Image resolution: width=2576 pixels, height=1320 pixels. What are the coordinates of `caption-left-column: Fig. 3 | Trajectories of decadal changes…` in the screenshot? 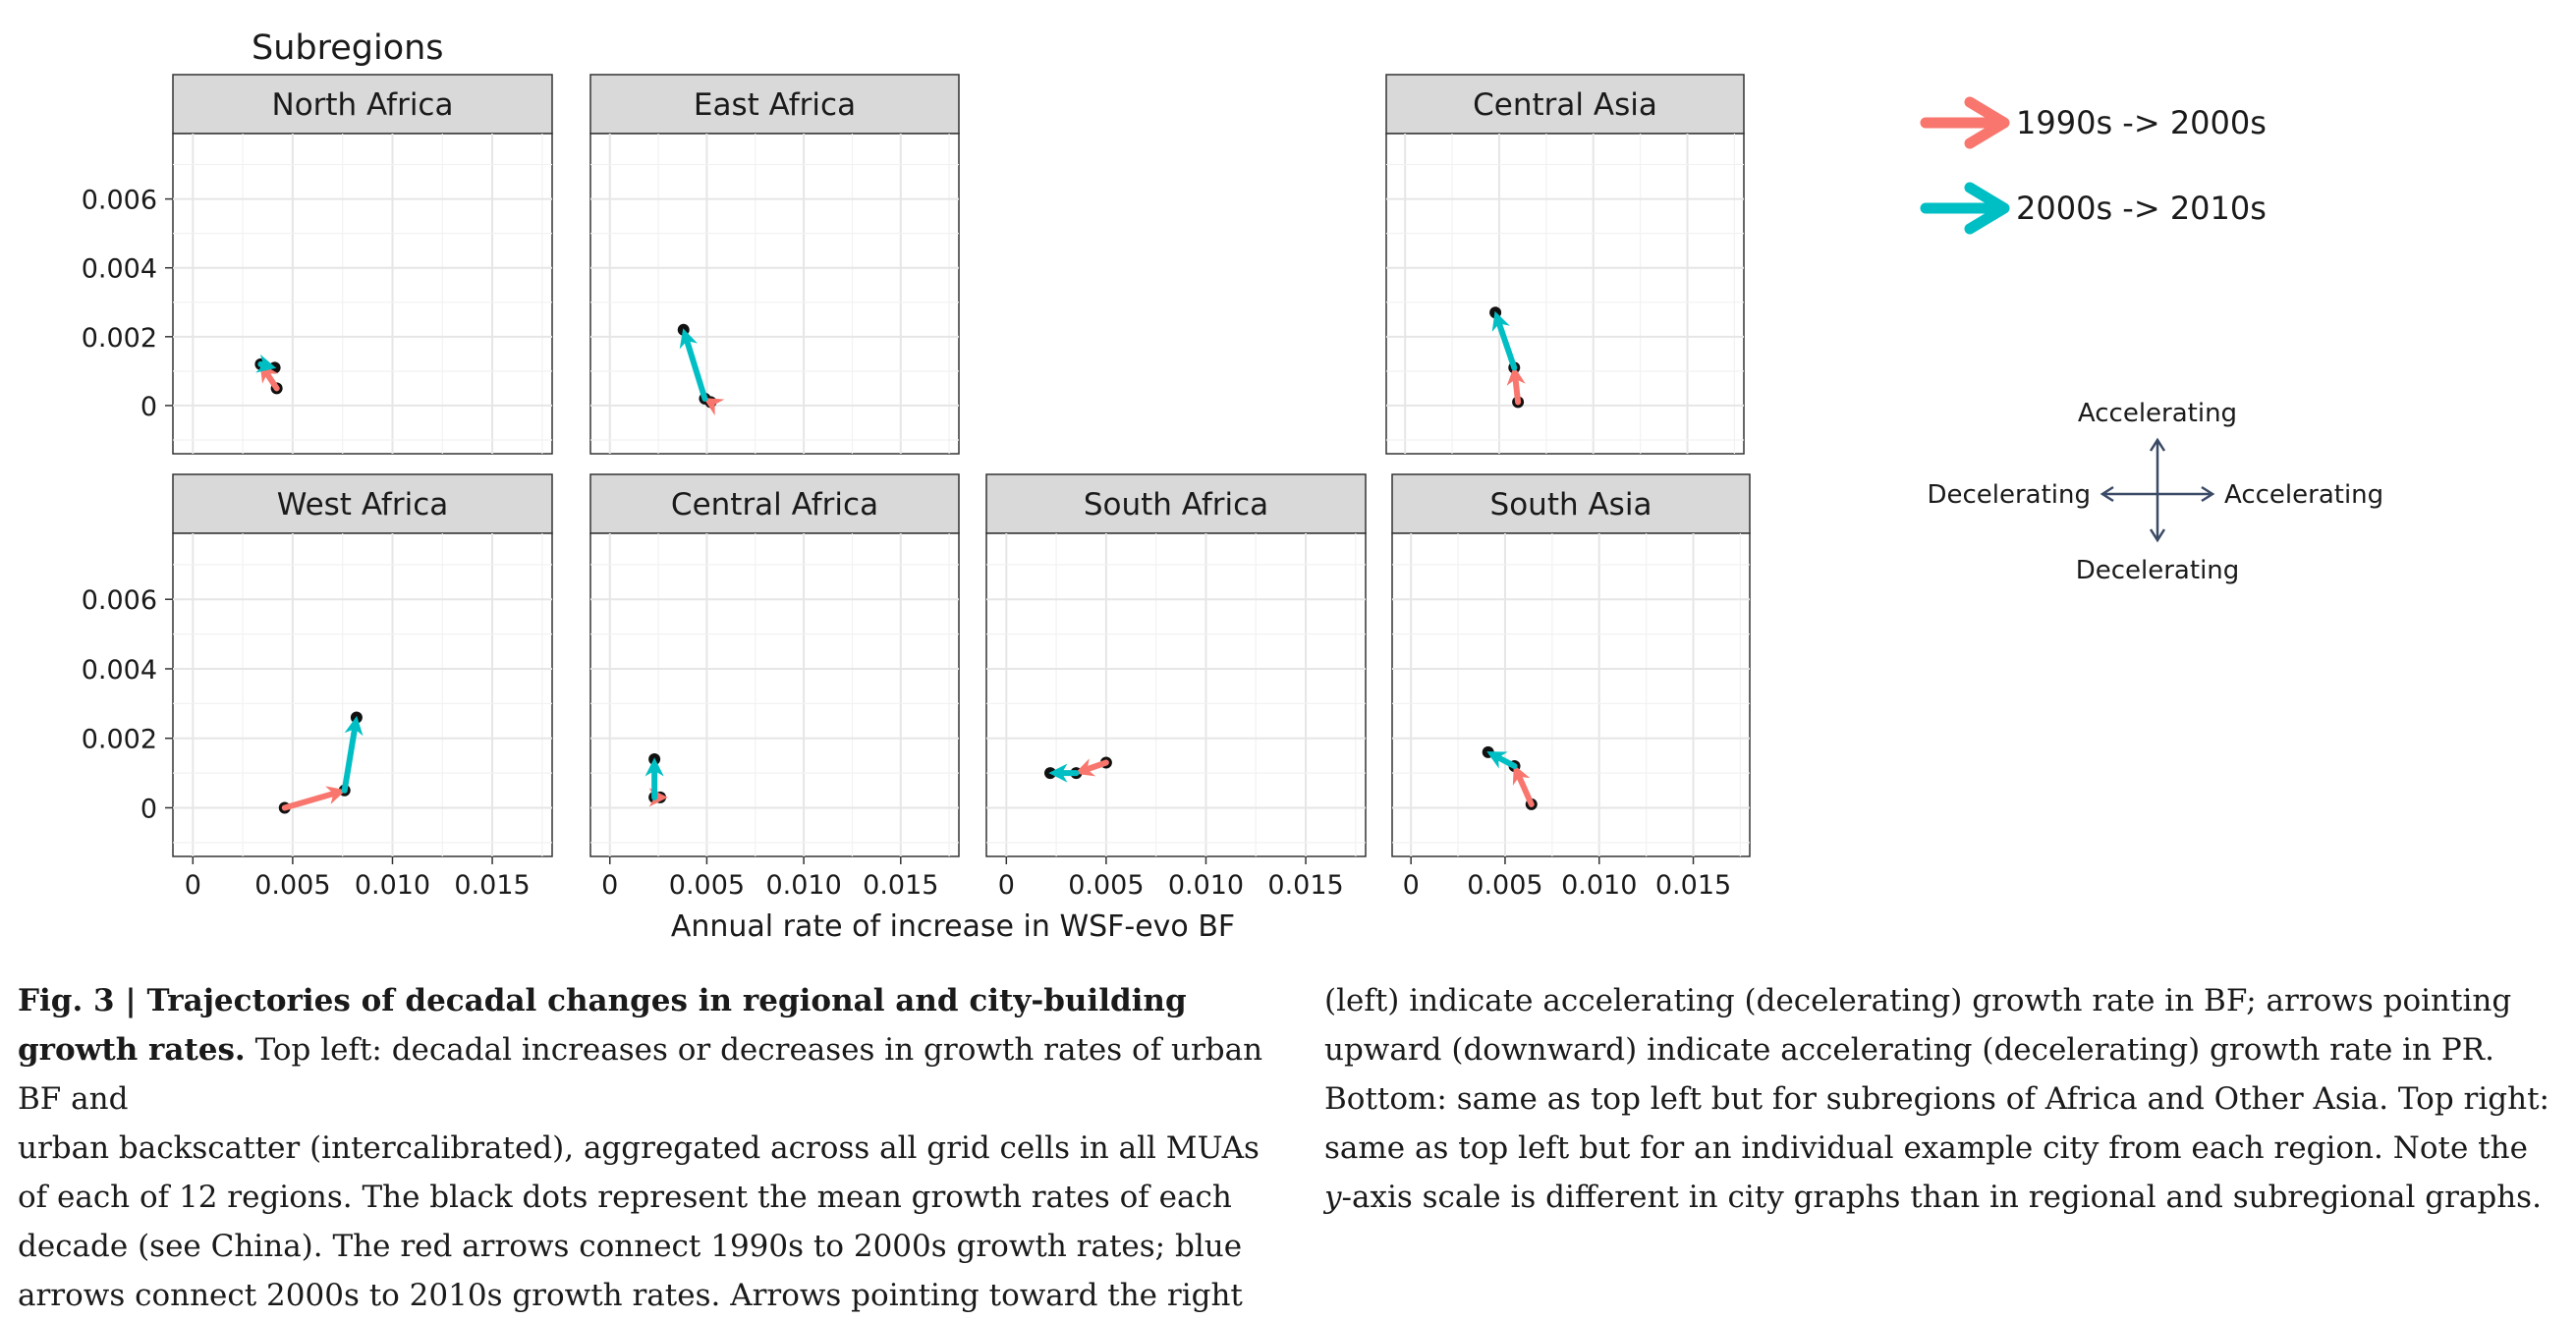 It's located at (641, 1148).